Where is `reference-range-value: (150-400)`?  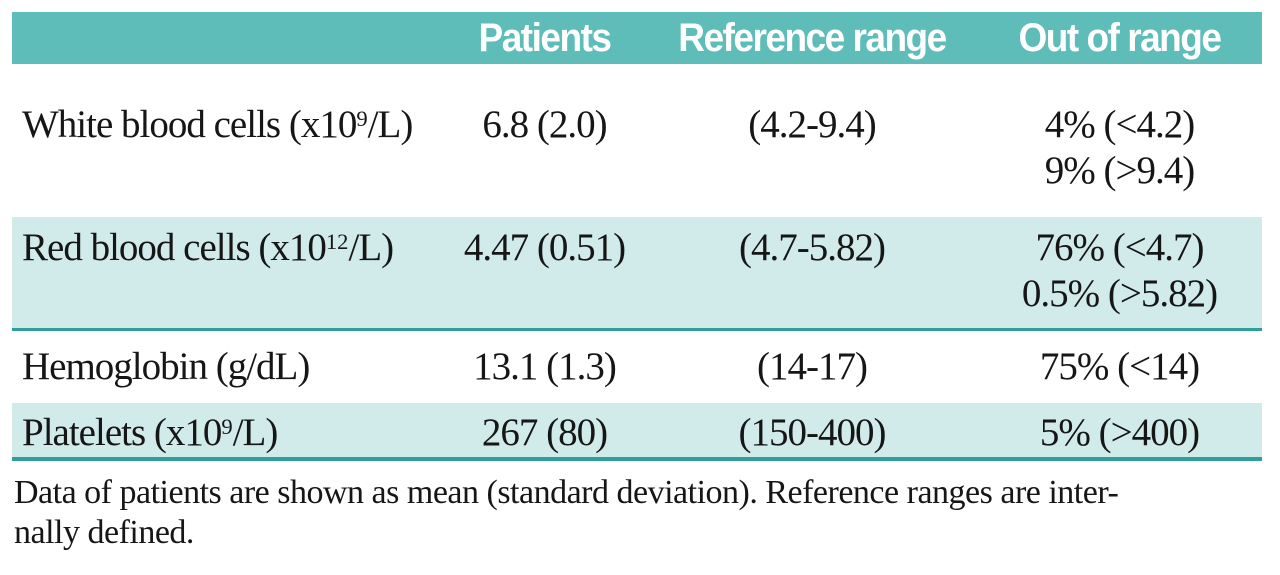
reference-range-value: (150-400) is located at coordinates (812, 432).